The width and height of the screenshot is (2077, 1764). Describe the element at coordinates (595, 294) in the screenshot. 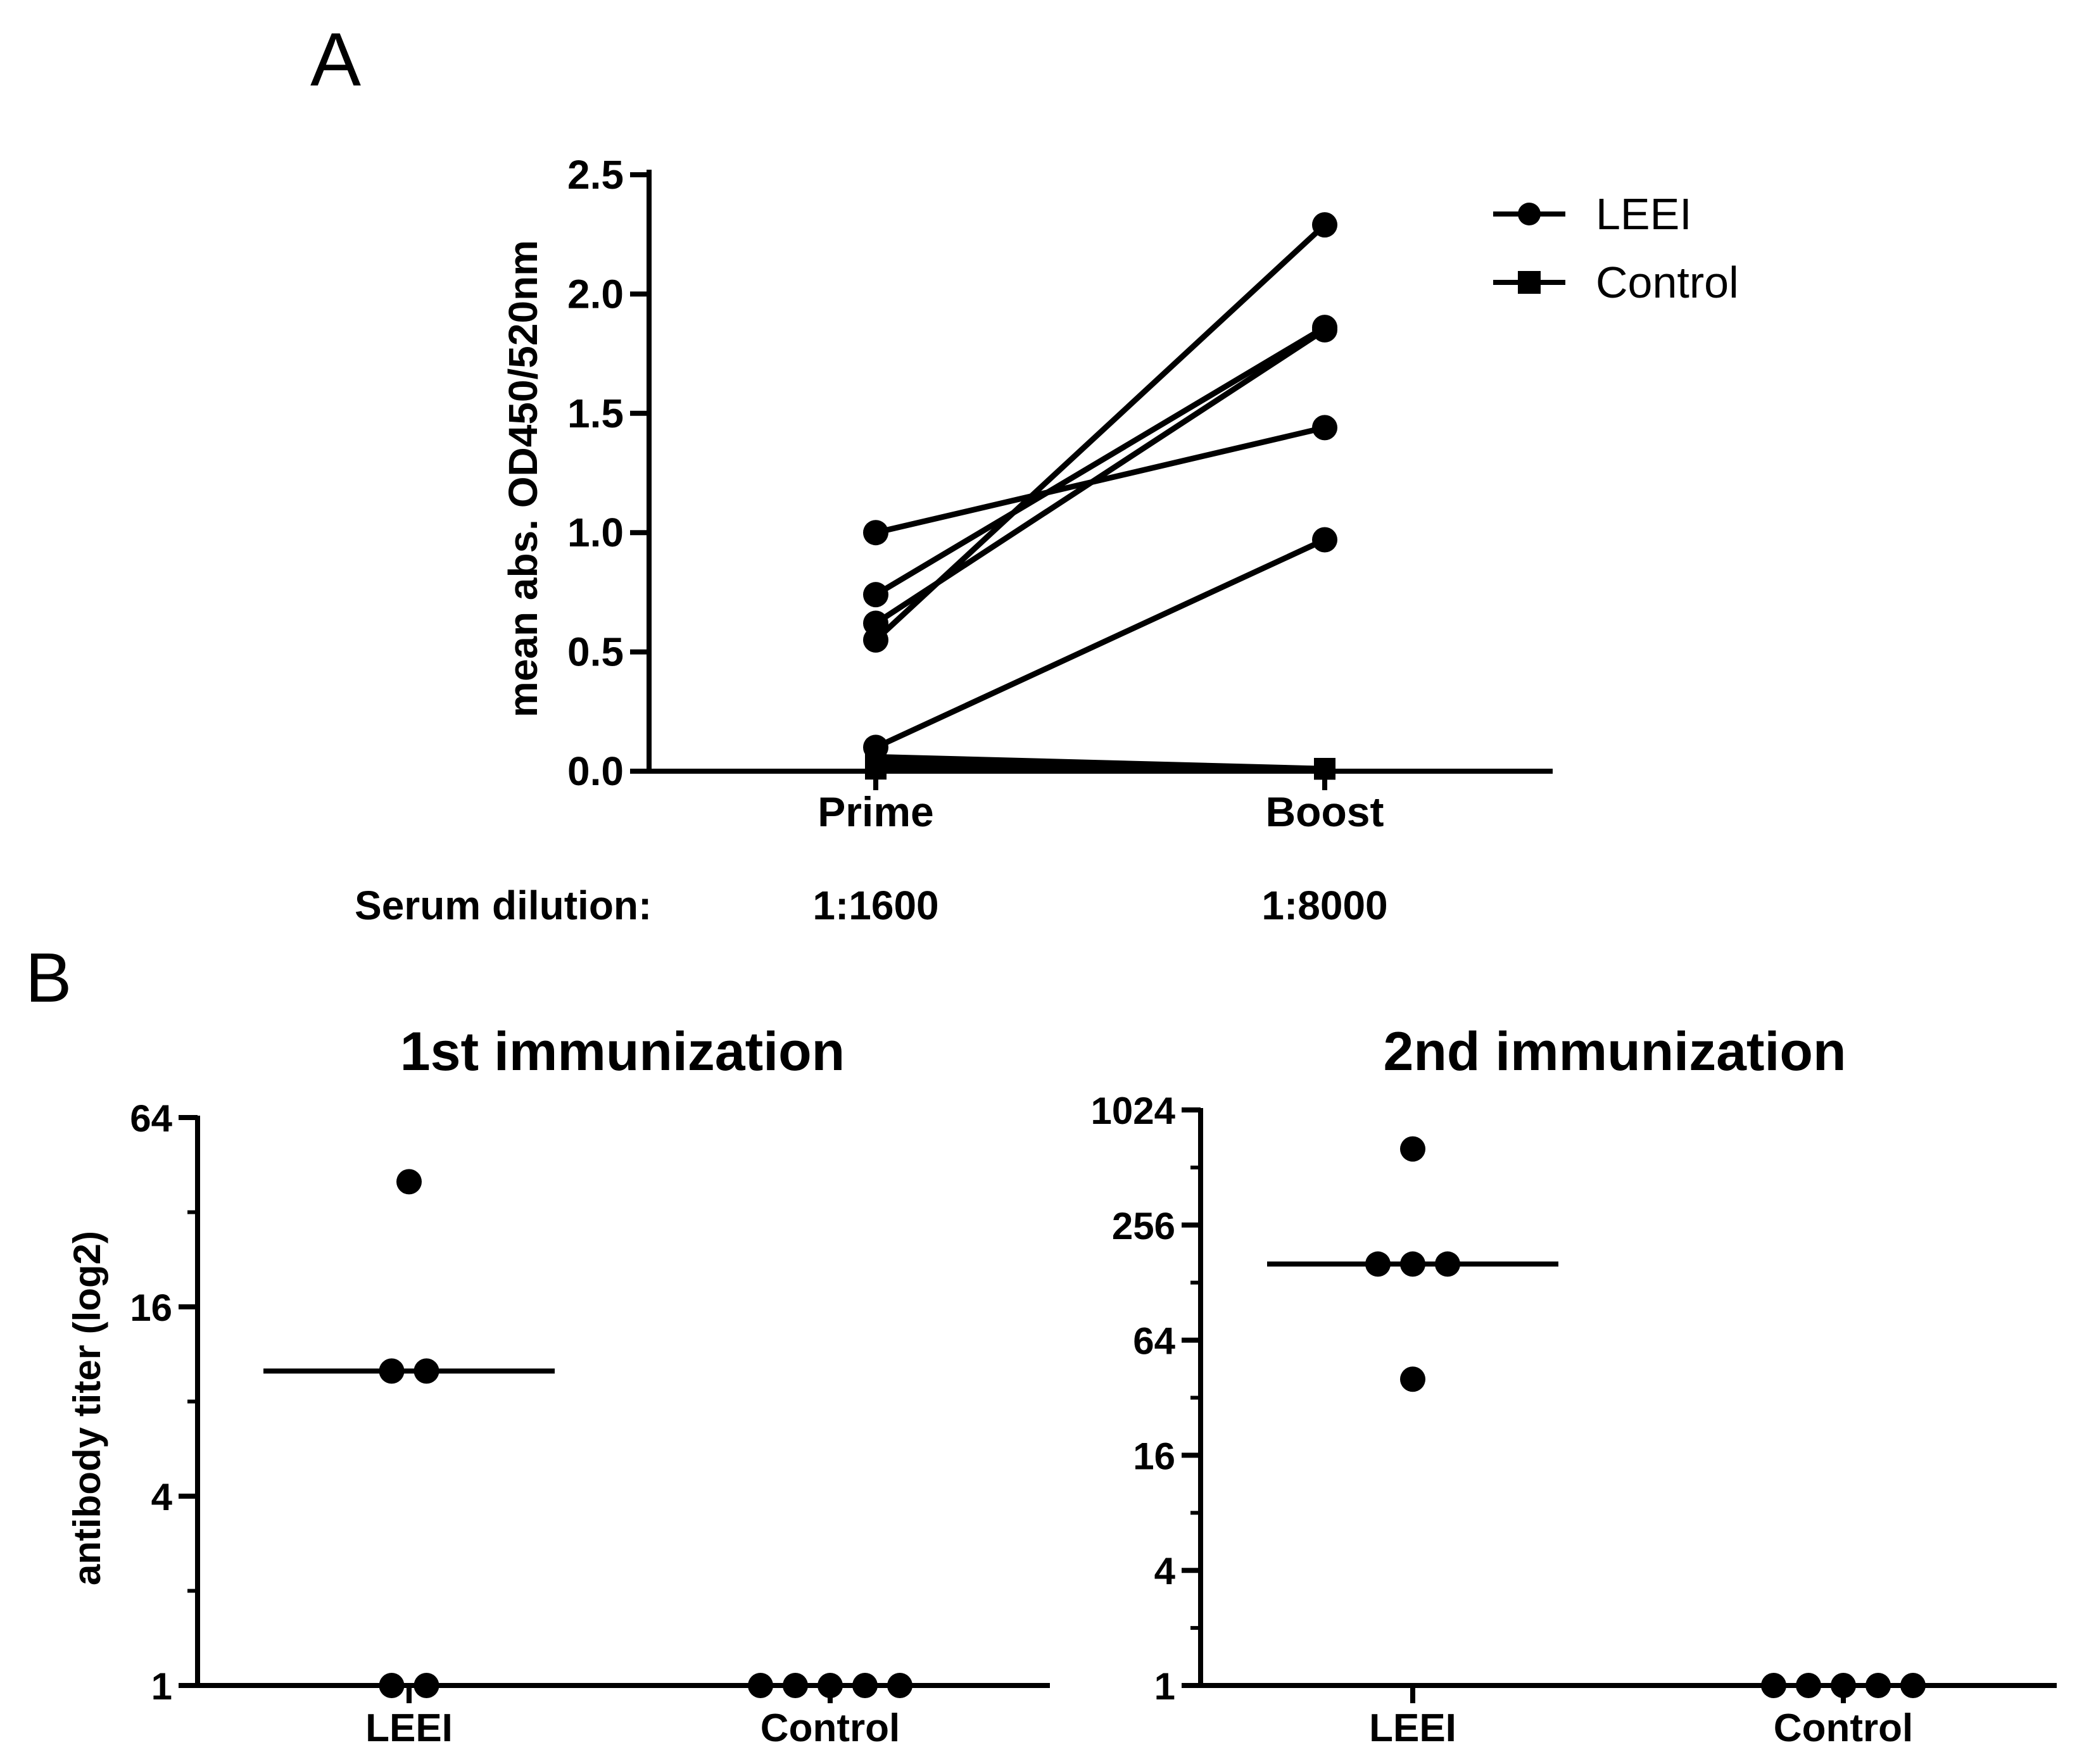

I see `panel-a-y-tick-label: 2.0` at that location.